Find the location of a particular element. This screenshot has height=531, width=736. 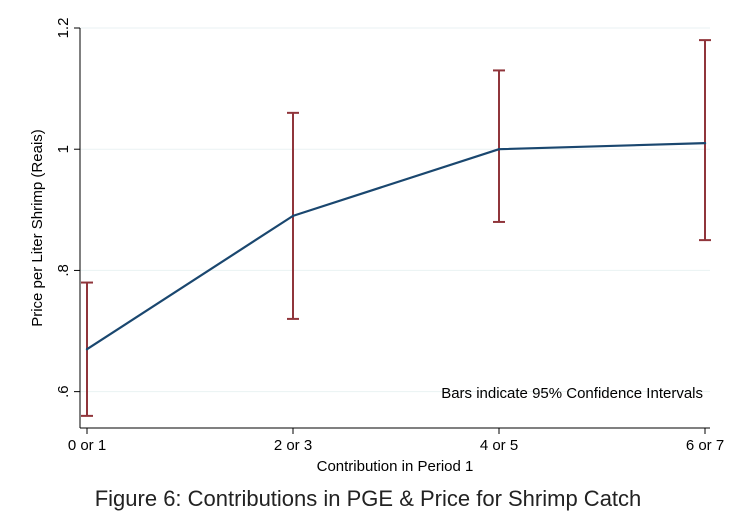

x-tick-label: 6 or 7 is located at coordinates (705, 445).